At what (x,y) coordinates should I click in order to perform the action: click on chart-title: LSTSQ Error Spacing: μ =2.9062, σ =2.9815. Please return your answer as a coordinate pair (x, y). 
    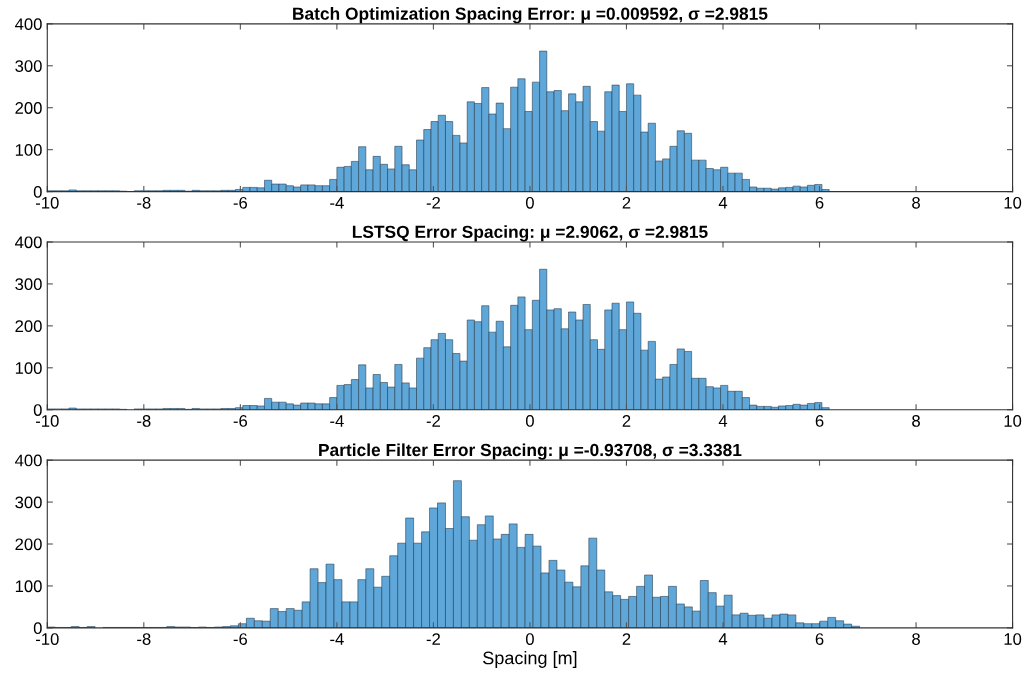
    Looking at the image, I should click on (530, 233).